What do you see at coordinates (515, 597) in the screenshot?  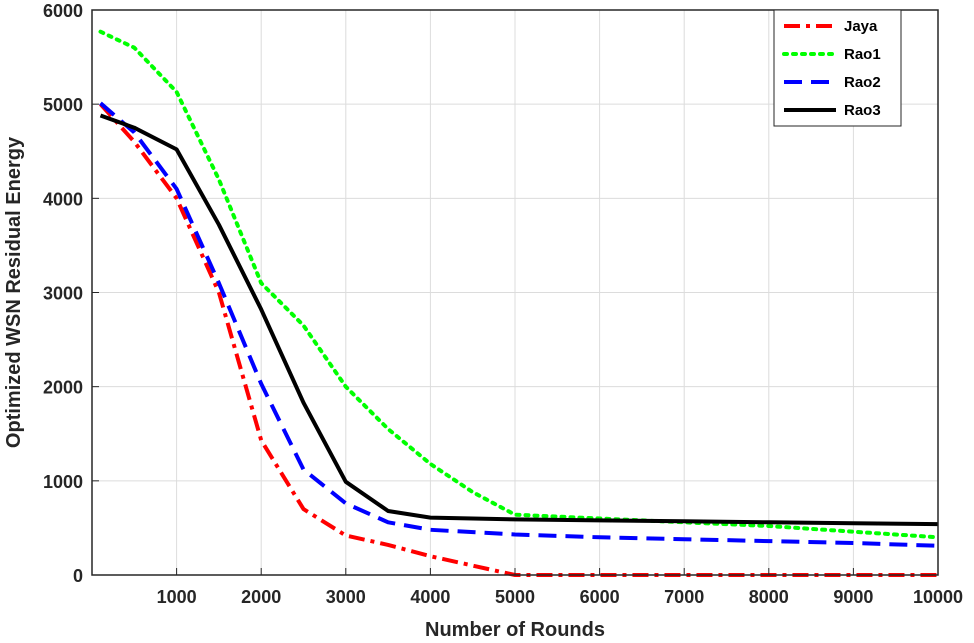 I see `x-tick-label: 5000` at bounding box center [515, 597].